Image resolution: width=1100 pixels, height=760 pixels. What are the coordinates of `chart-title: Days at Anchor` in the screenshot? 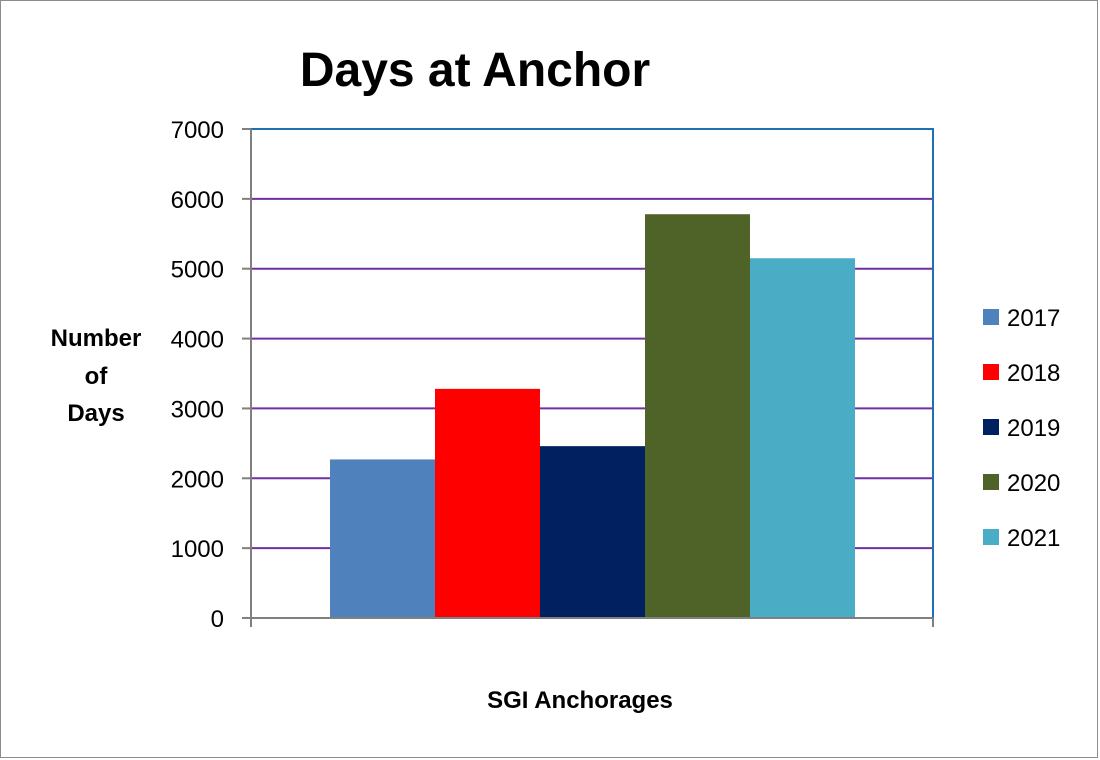 It's located at (475, 70).